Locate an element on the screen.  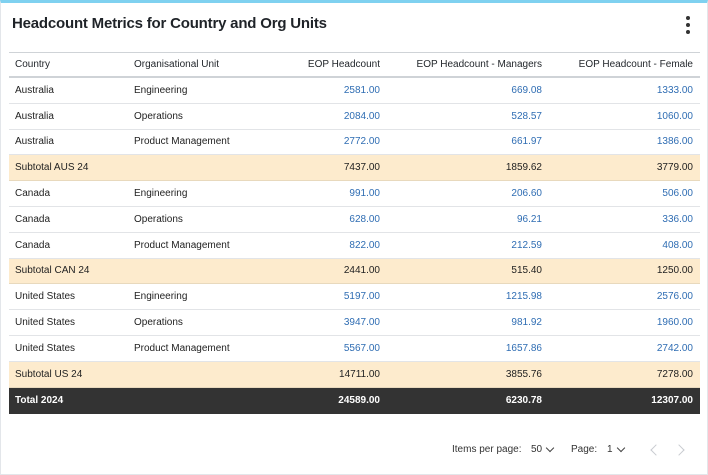
next-page-icon is located at coordinates (681, 450).